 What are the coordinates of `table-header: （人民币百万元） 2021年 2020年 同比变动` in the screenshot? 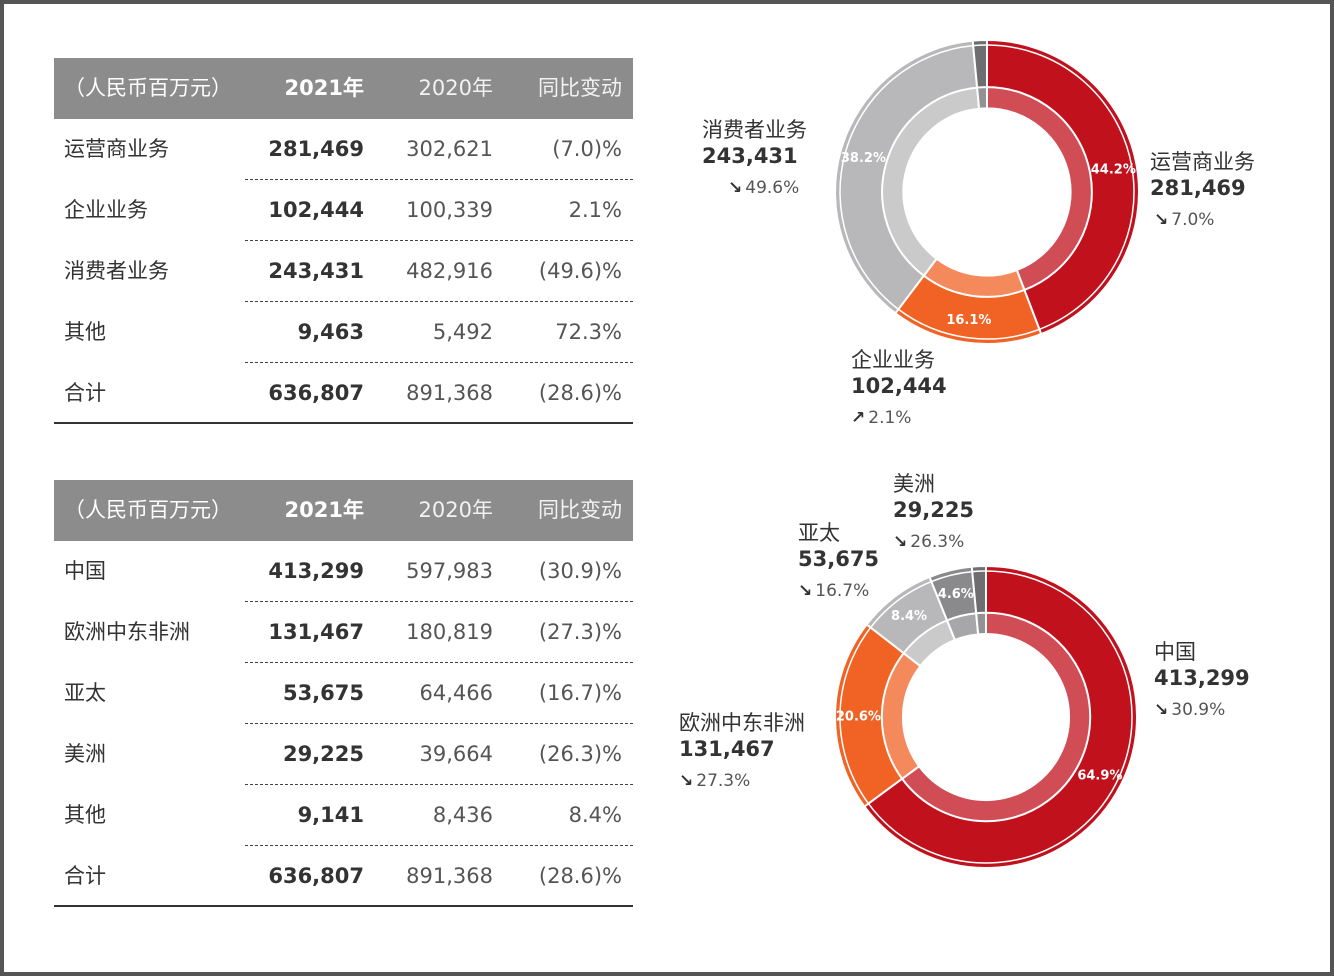 It's located at (343, 510).